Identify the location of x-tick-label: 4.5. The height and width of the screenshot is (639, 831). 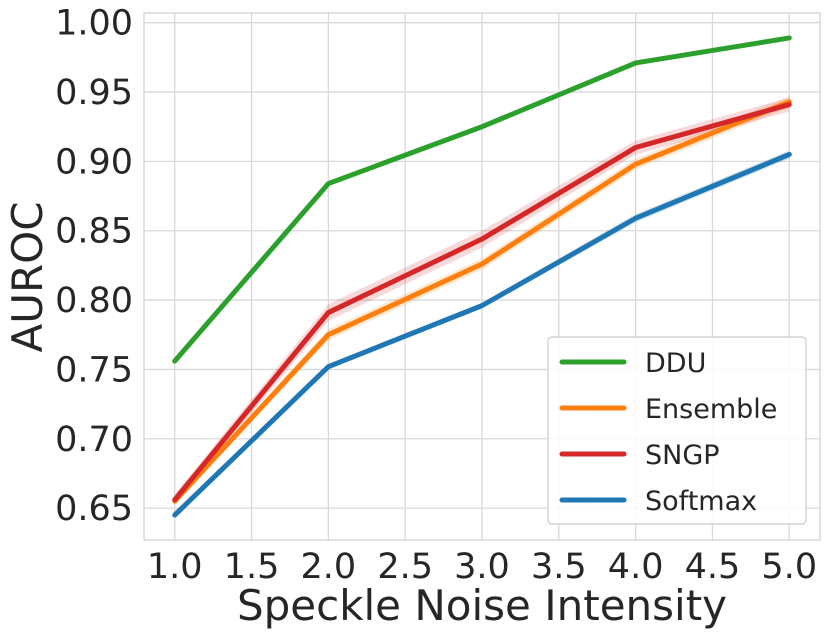
(713, 567).